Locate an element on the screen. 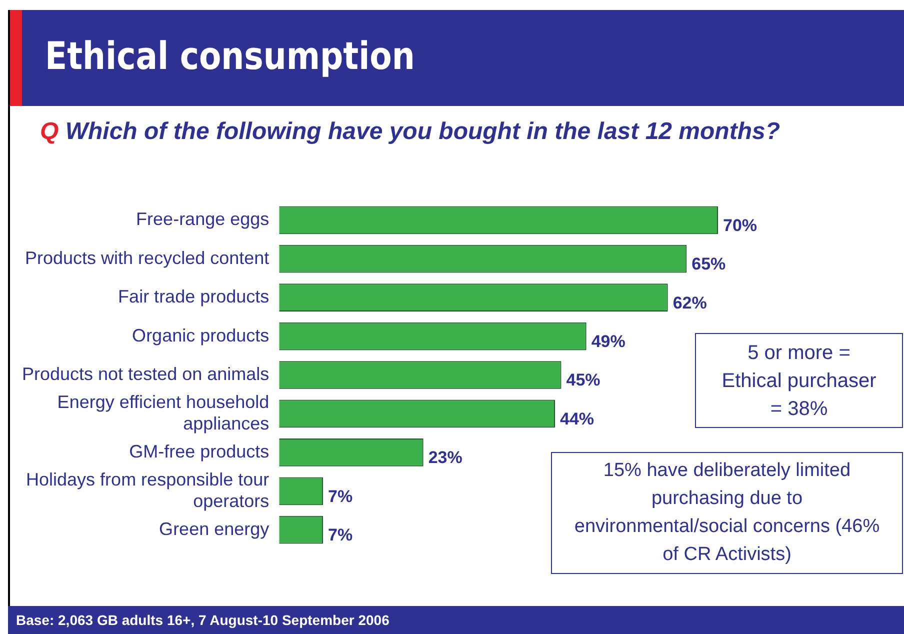 The image size is (904, 634). data-label: 70% is located at coordinates (740, 225).